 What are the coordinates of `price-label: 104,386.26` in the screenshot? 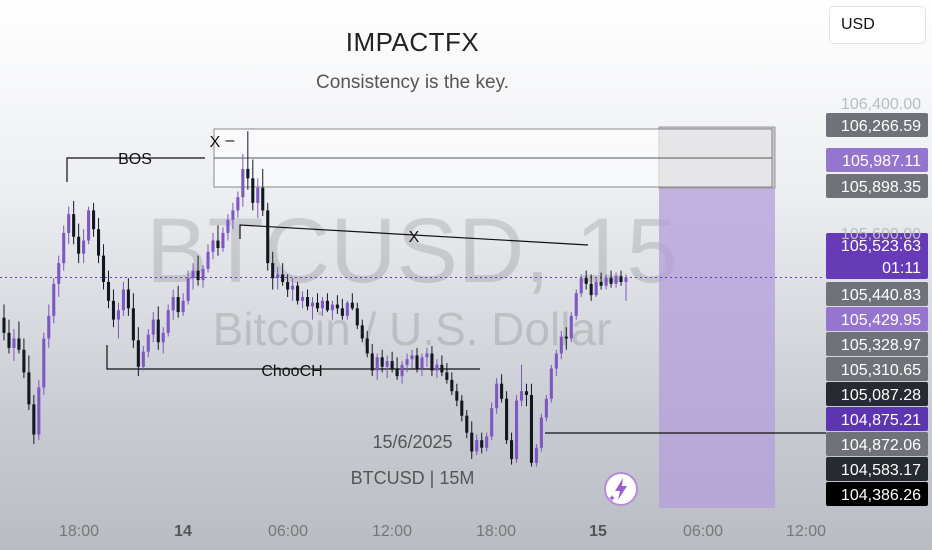 It's located at (877, 494).